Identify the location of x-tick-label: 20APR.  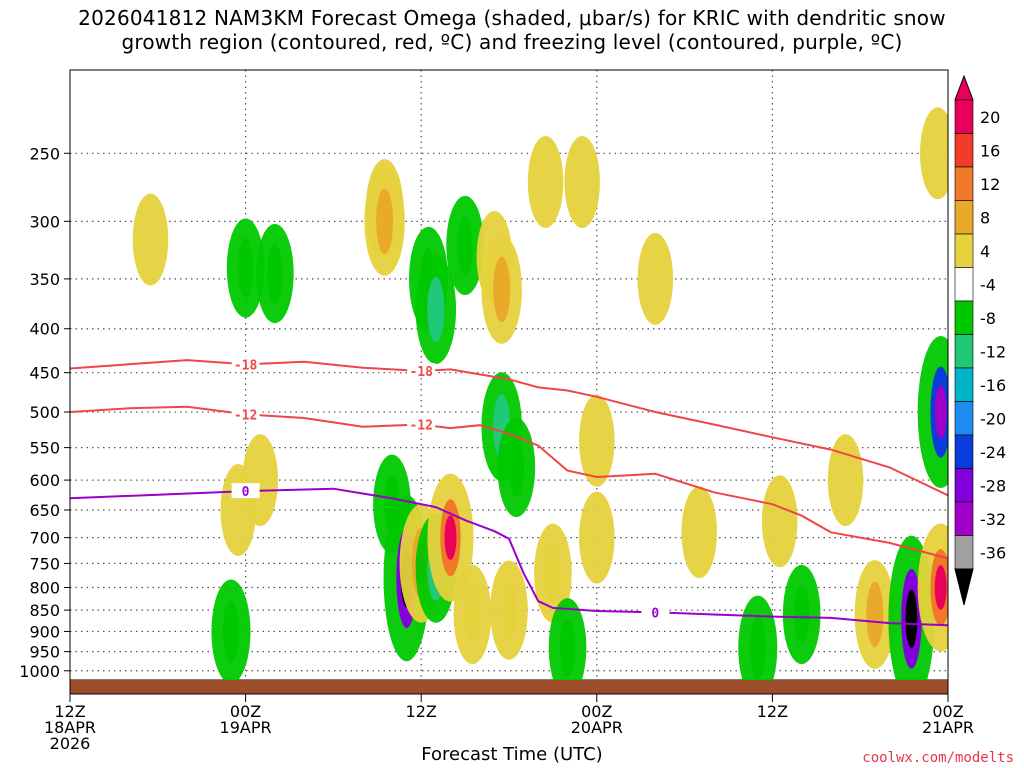
(597, 727).